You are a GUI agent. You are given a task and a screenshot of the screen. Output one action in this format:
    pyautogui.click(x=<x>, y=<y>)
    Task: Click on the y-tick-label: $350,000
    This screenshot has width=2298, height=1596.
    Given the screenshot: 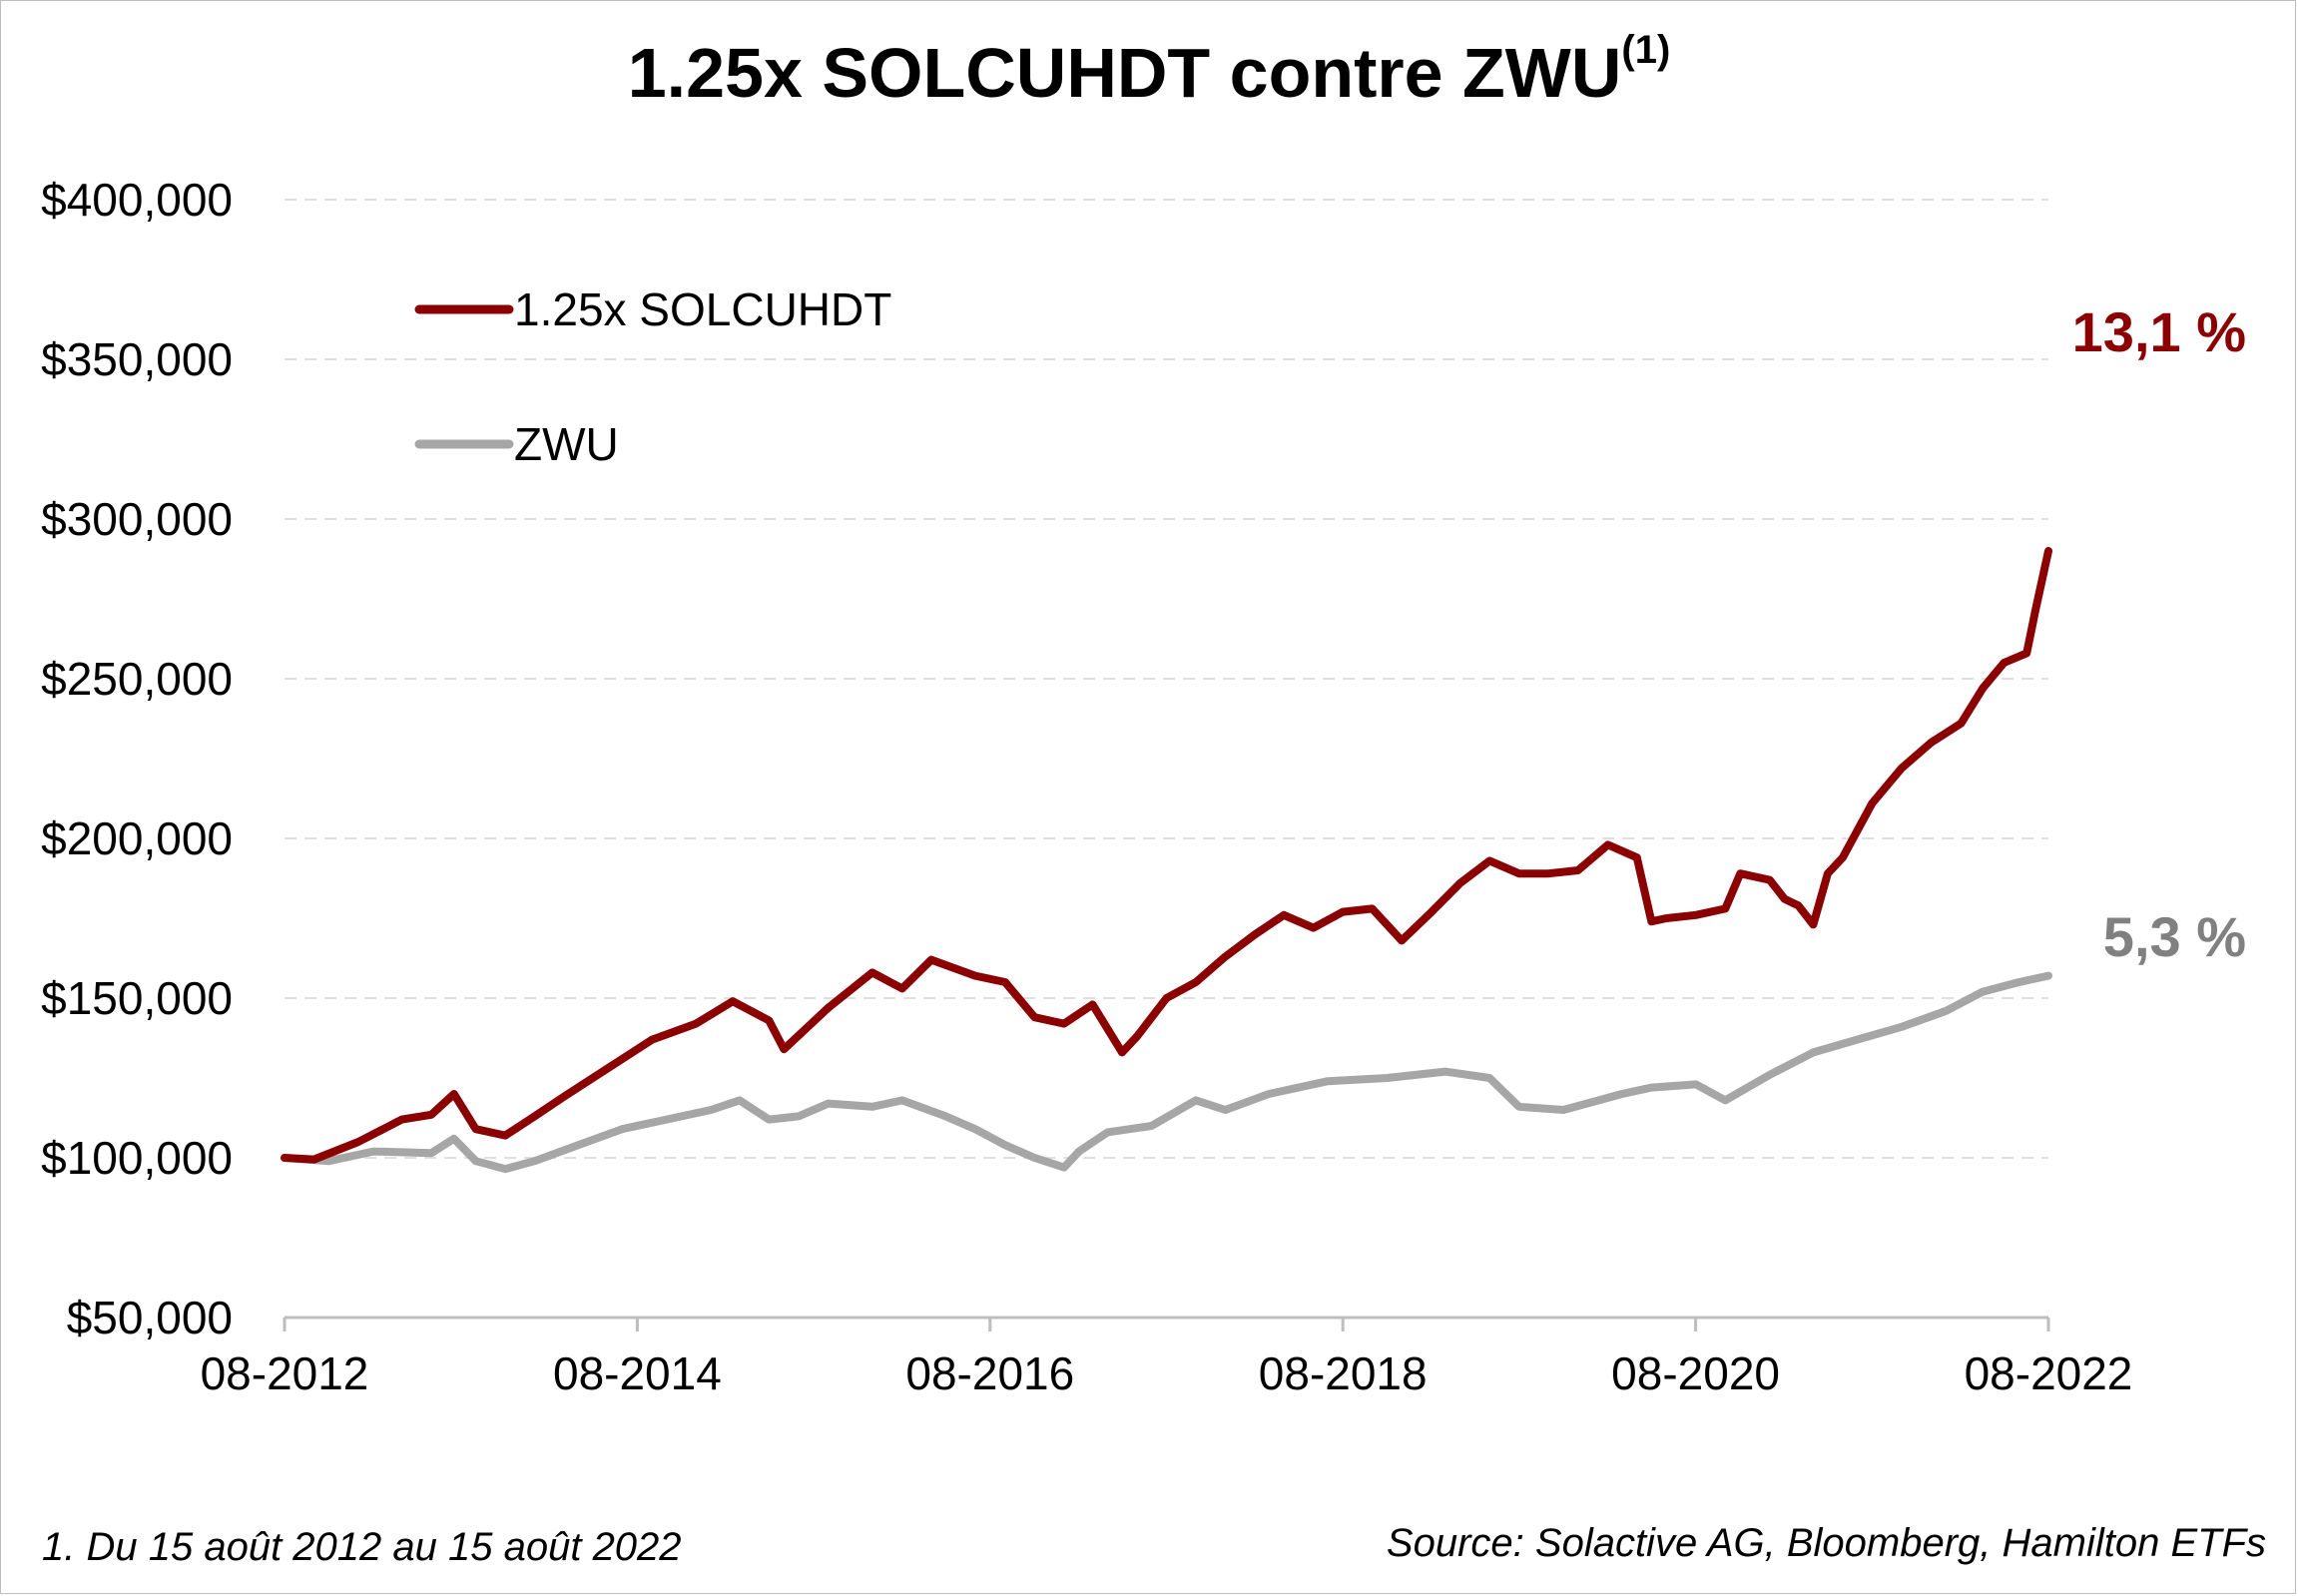 What is the action you would take?
    pyautogui.click(x=137, y=359)
    